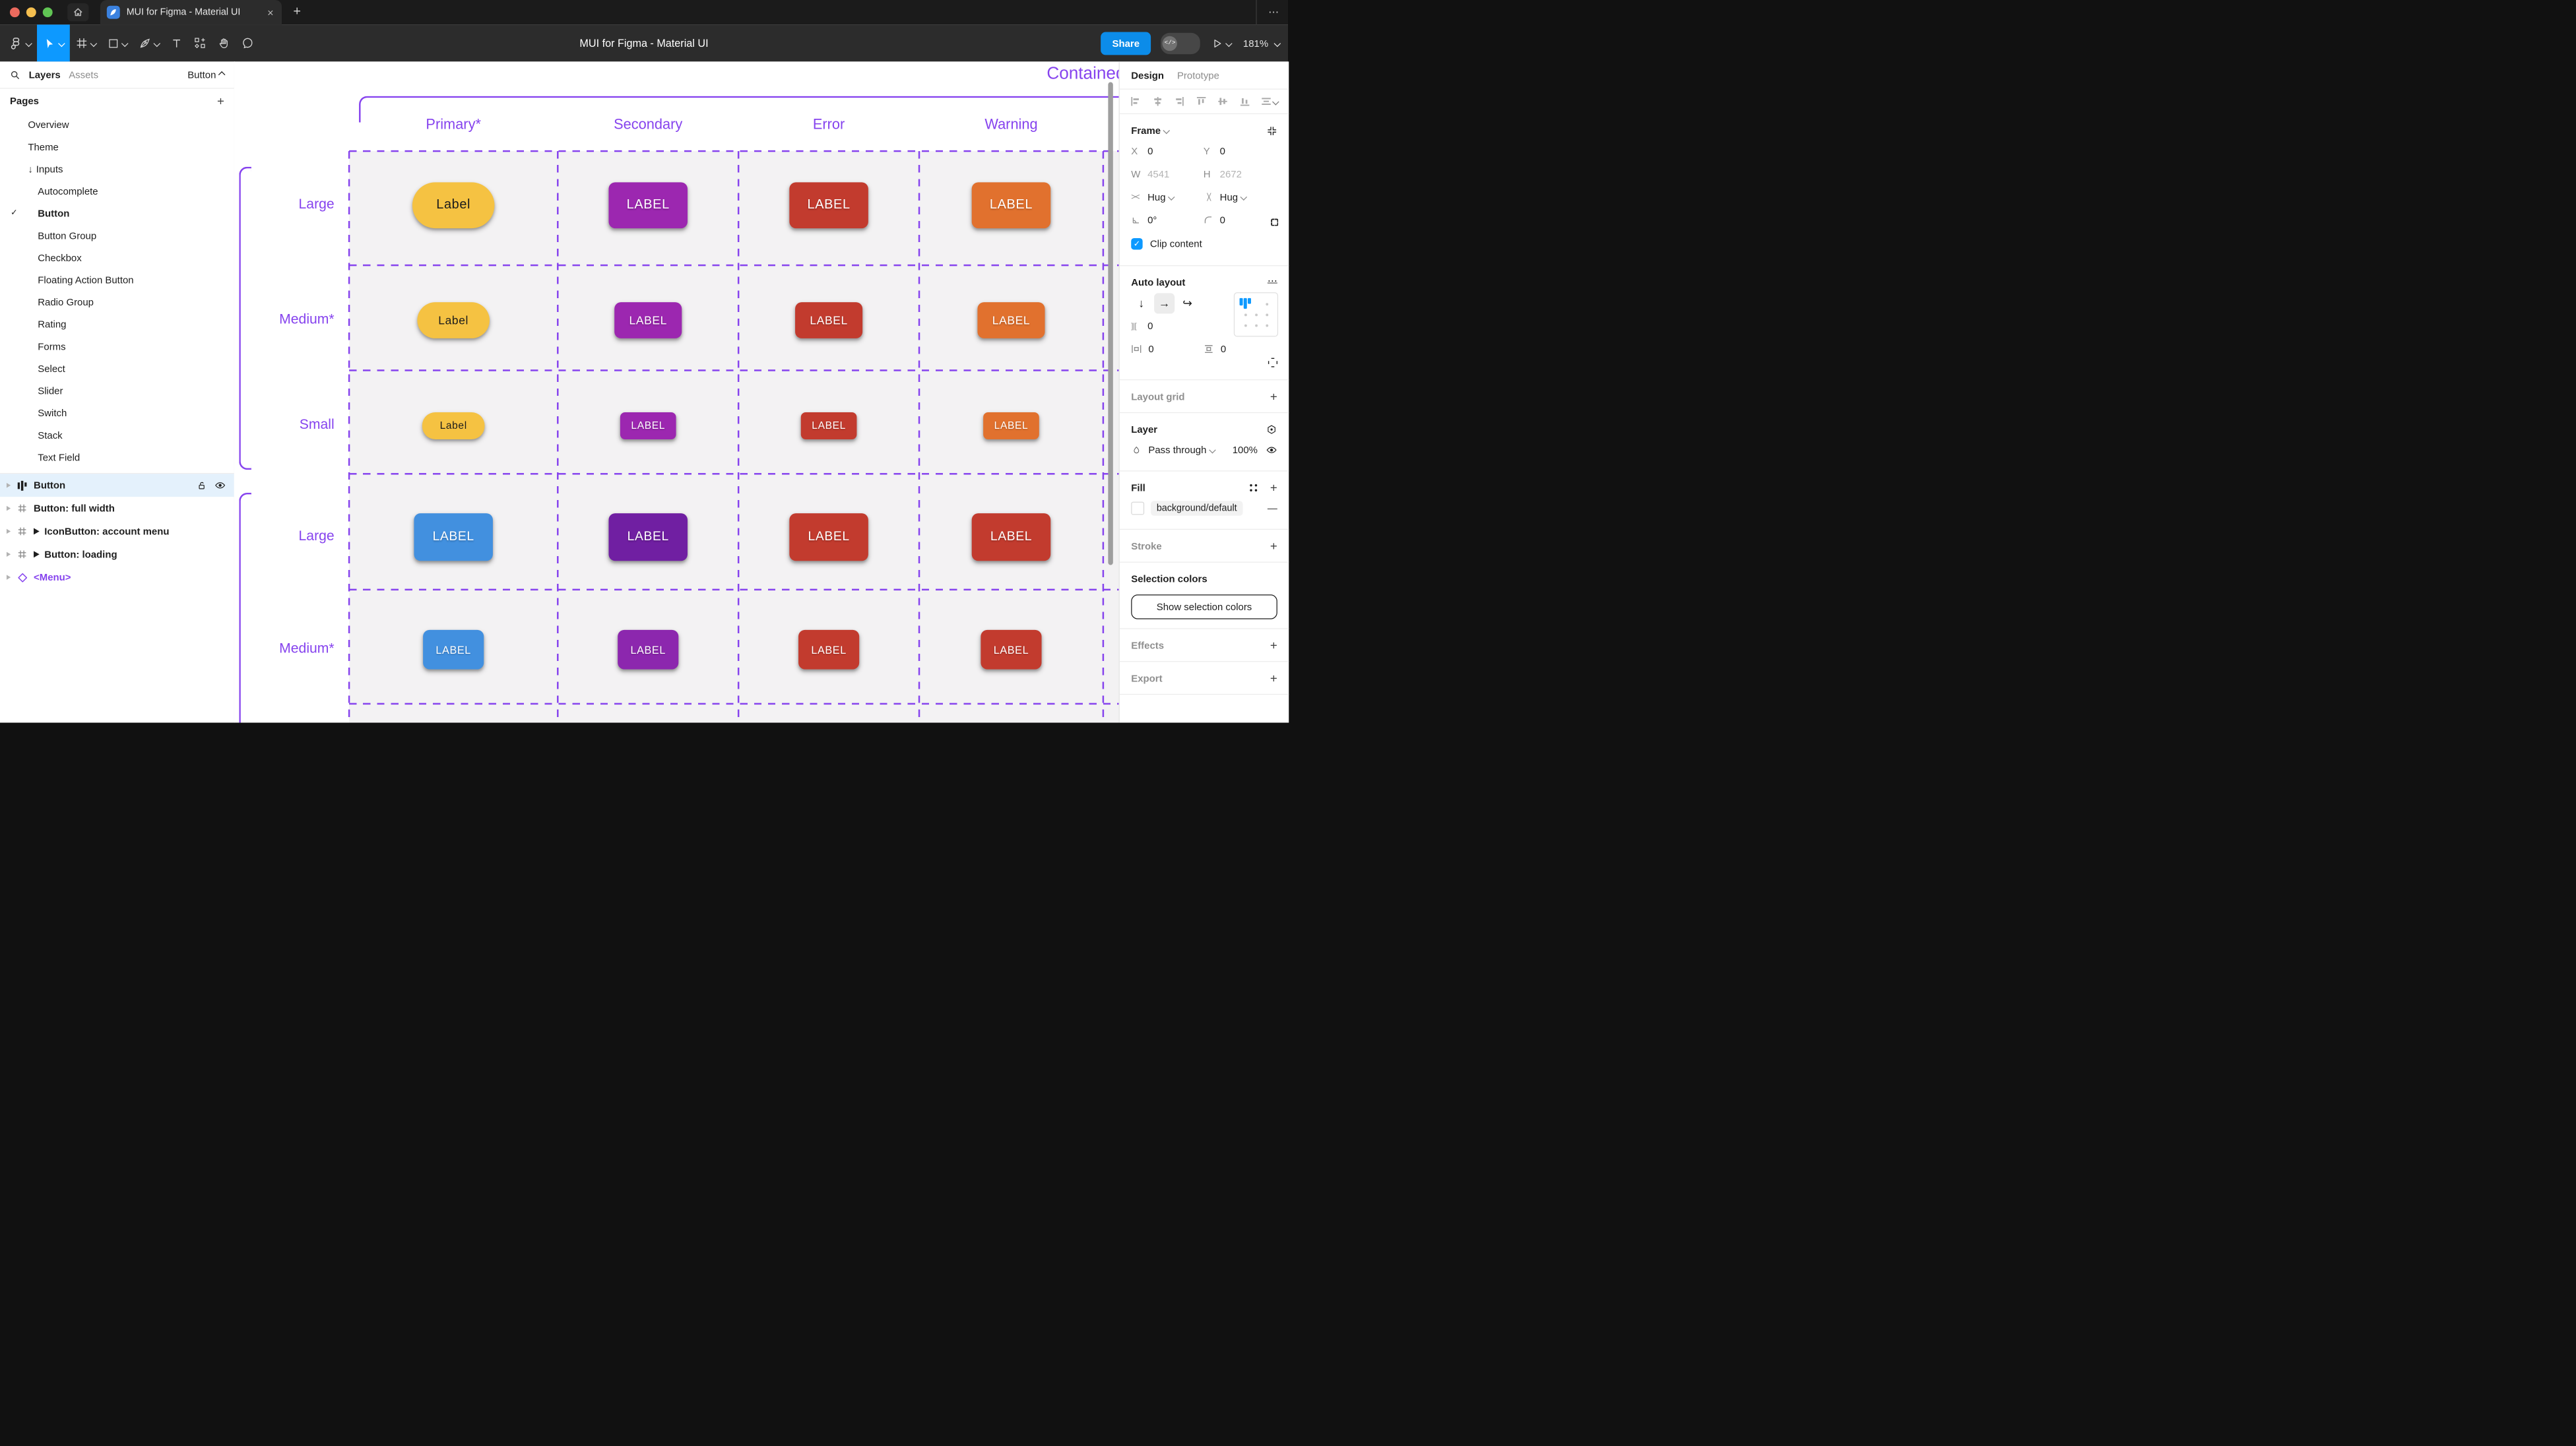  What do you see at coordinates (1151, 131) in the screenshot?
I see `frame-section-header: Frame` at bounding box center [1151, 131].